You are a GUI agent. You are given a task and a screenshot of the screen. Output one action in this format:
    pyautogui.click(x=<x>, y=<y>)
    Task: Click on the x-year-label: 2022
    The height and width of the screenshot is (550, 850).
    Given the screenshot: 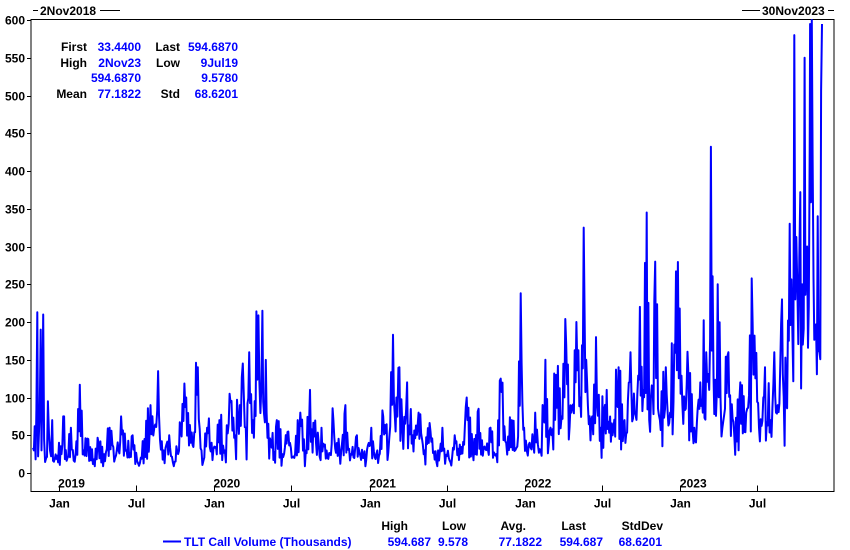 What is the action you would take?
    pyautogui.click(x=538, y=484)
    